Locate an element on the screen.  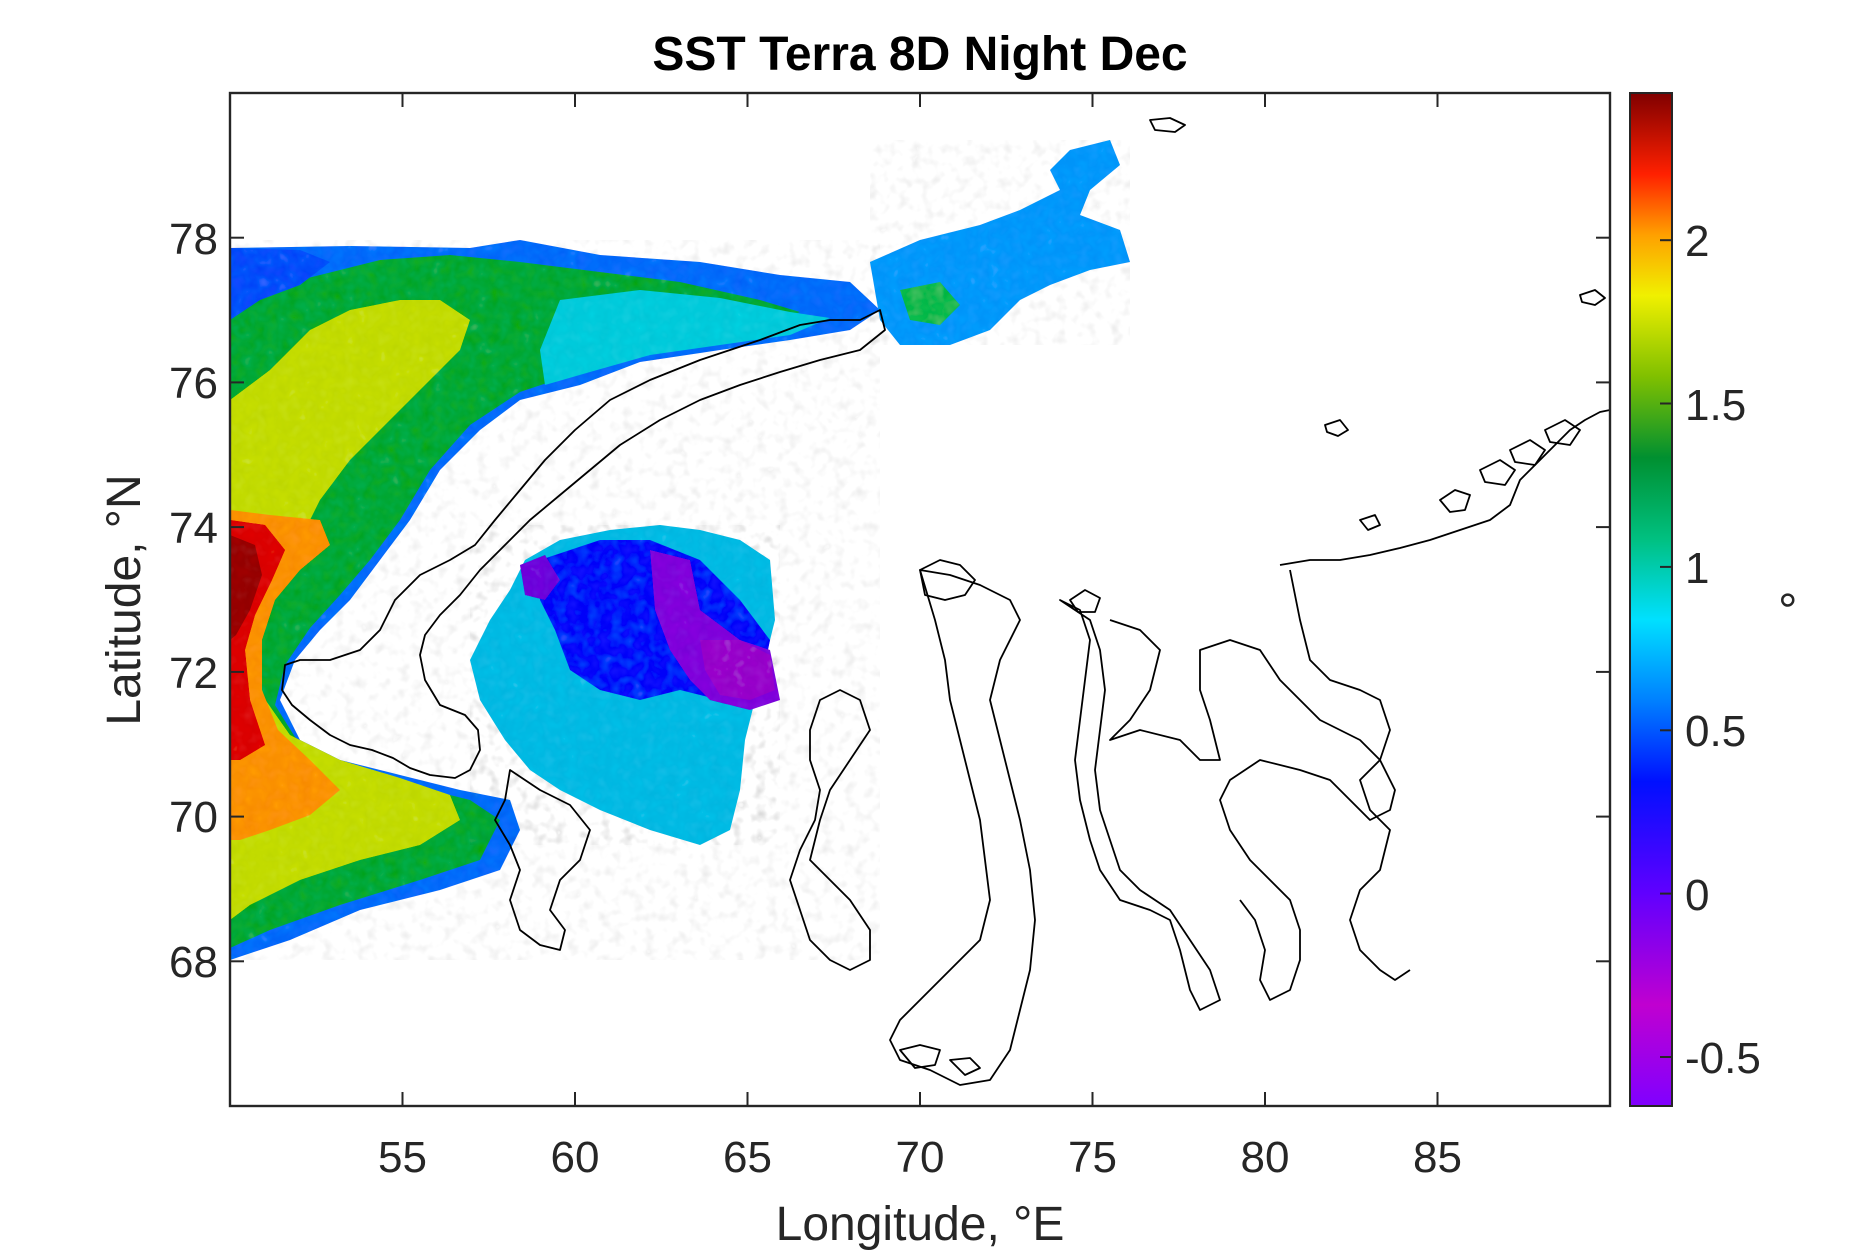
colorbar-tick-label: 0.5 is located at coordinates (1715, 731).